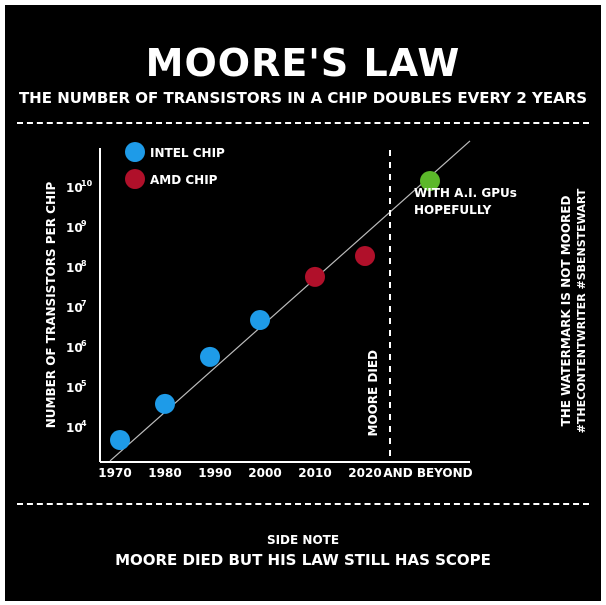  I want to click on y-tick-exponent: 7, so click(84, 303).